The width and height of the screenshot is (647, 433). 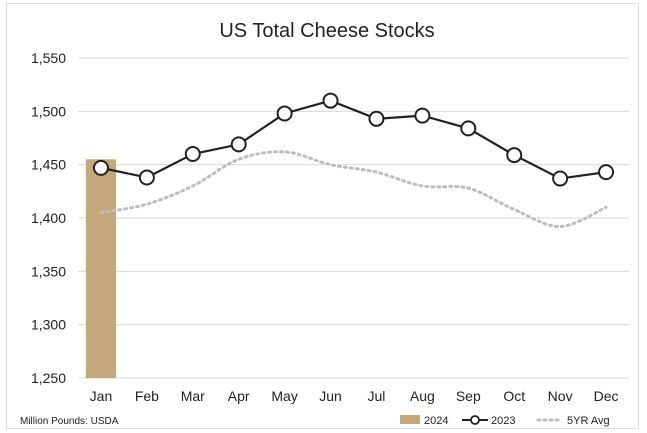 What do you see at coordinates (48, 58) in the screenshot?
I see `y-tick-label: 1,550` at bounding box center [48, 58].